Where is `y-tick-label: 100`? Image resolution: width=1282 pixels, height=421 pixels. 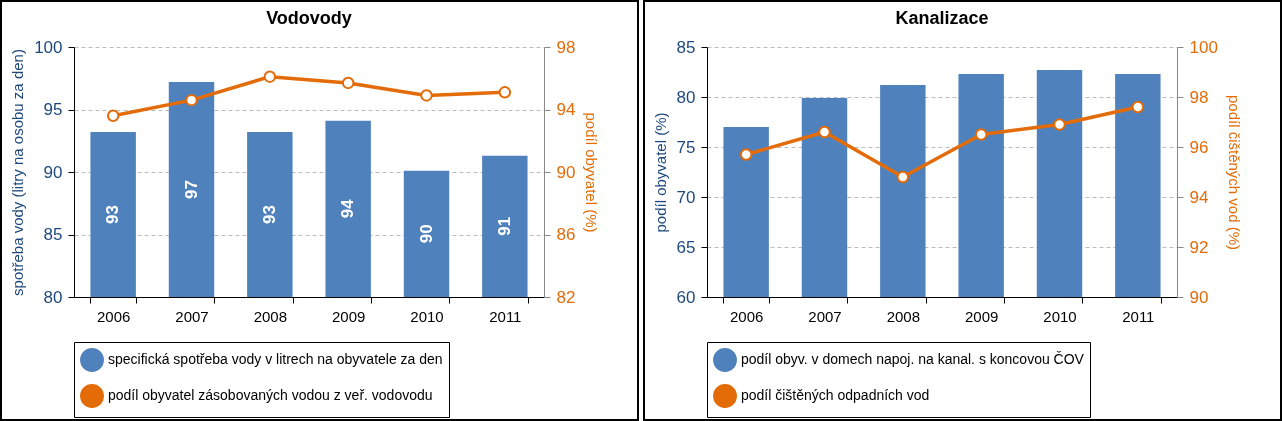
y-tick-label: 100 is located at coordinates (48, 47).